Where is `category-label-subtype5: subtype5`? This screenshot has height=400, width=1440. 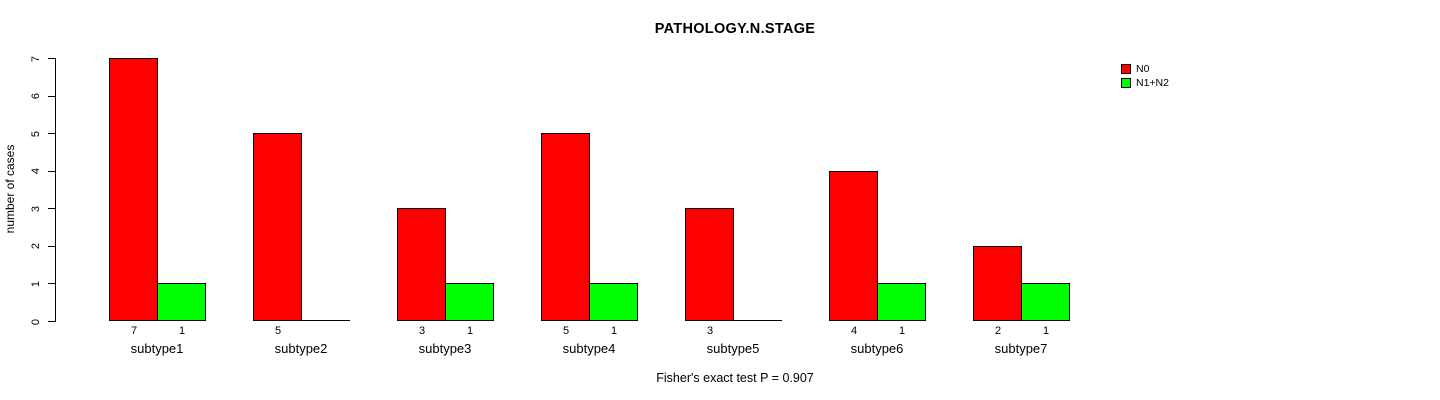 category-label-subtype5: subtype5 is located at coordinates (733, 348).